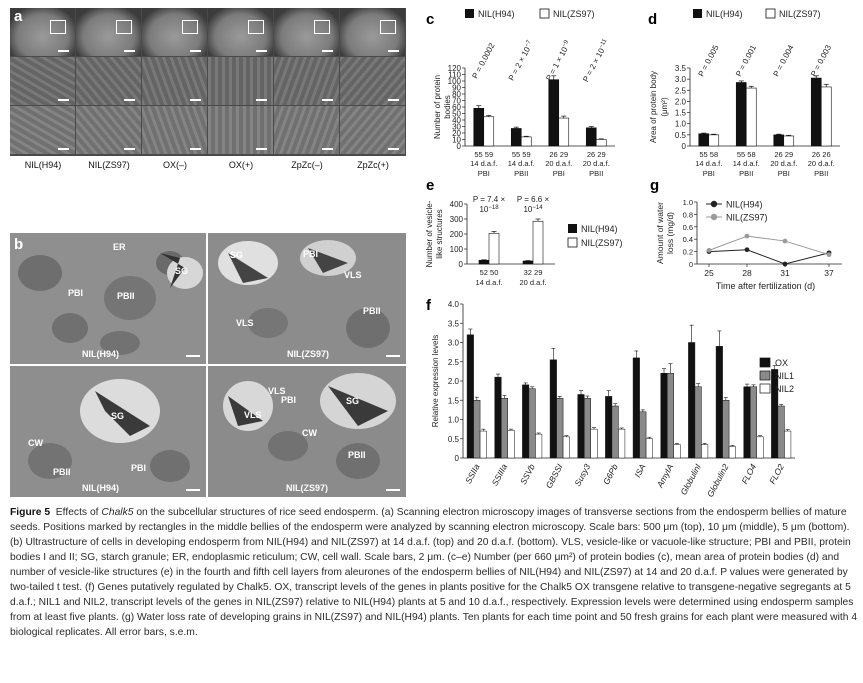 This screenshot has width=863, height=683. What do you see at coordinates (748, 474) in the screenshot?
I see `gene-label: FLO4` at bounding box center [748, 474].